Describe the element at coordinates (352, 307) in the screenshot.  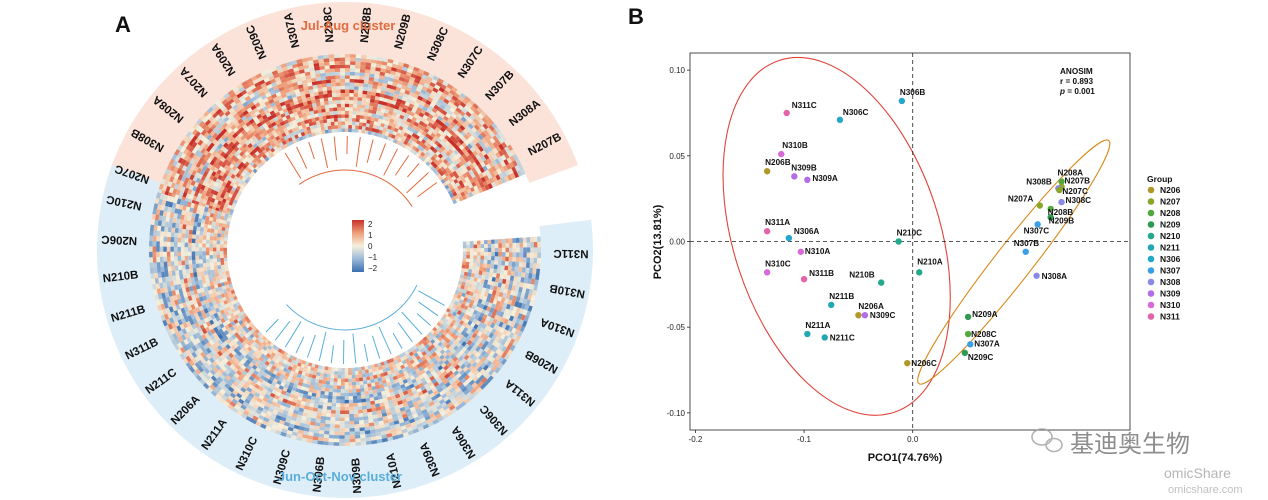
I see `dendrogram-arc` at that location.